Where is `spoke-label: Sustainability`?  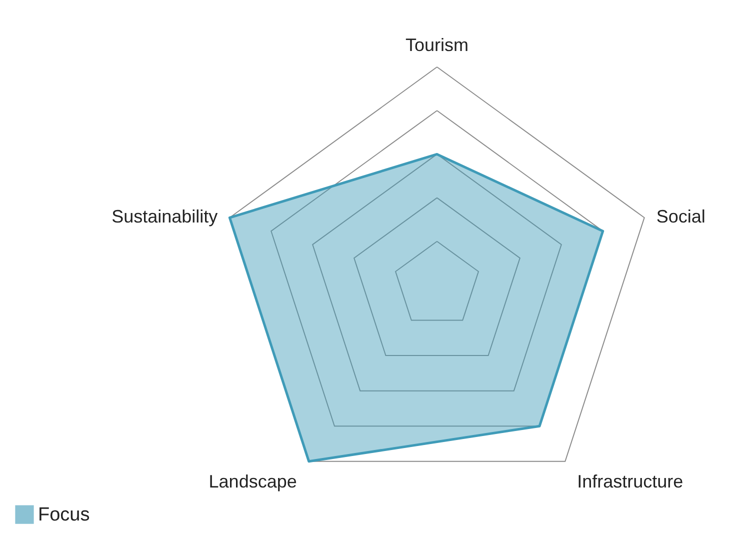
spoke-label: Sustainability is located at coordinates (165, 216).